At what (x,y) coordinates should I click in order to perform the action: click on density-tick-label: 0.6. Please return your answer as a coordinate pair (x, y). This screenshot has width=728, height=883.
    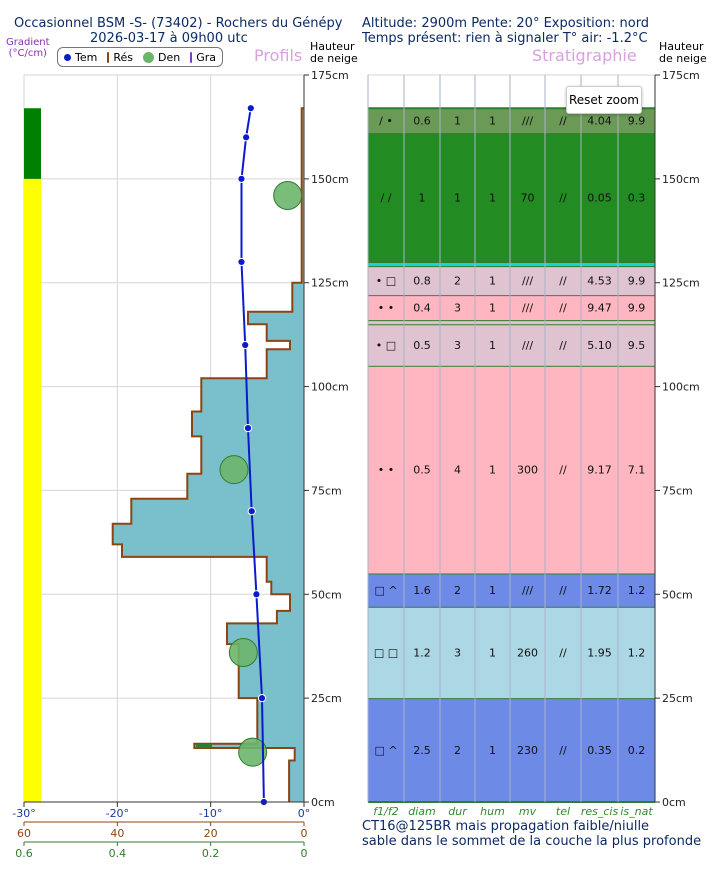
    Looking at the image, I should click on (24, 853).